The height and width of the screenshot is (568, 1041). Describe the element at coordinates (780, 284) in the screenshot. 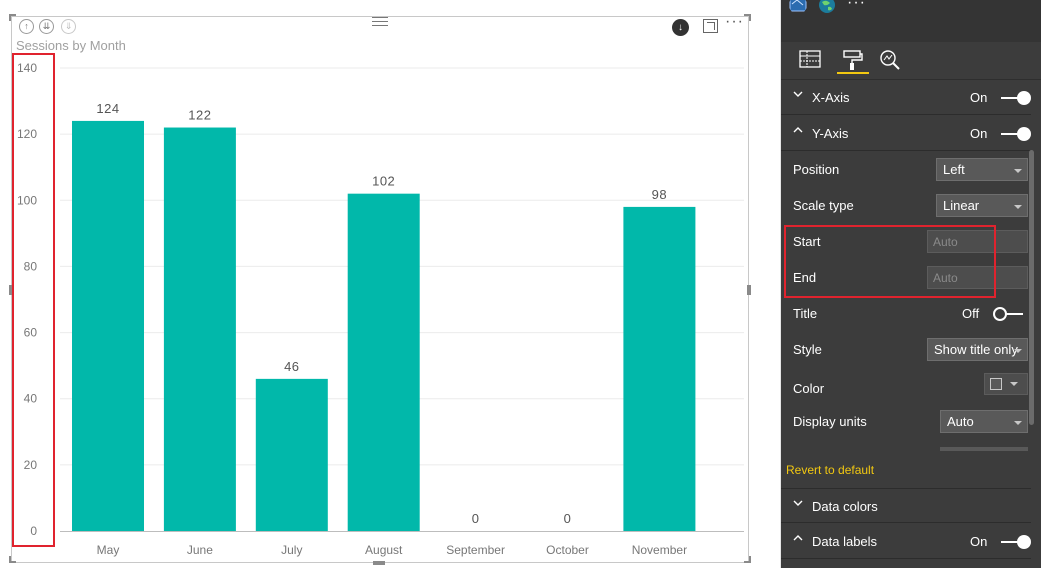

I see `pane-divider` at that location.